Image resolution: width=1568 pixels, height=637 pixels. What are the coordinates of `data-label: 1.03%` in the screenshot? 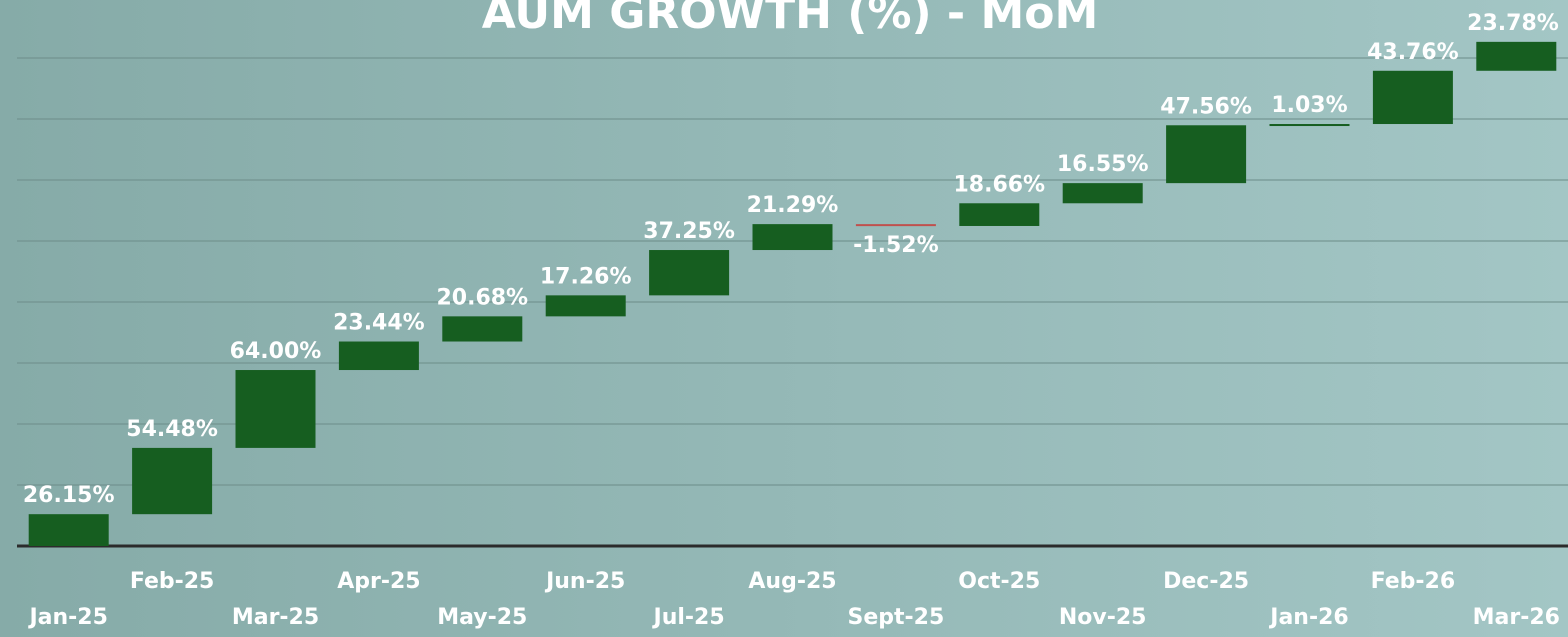 It's located at (1309, 105).